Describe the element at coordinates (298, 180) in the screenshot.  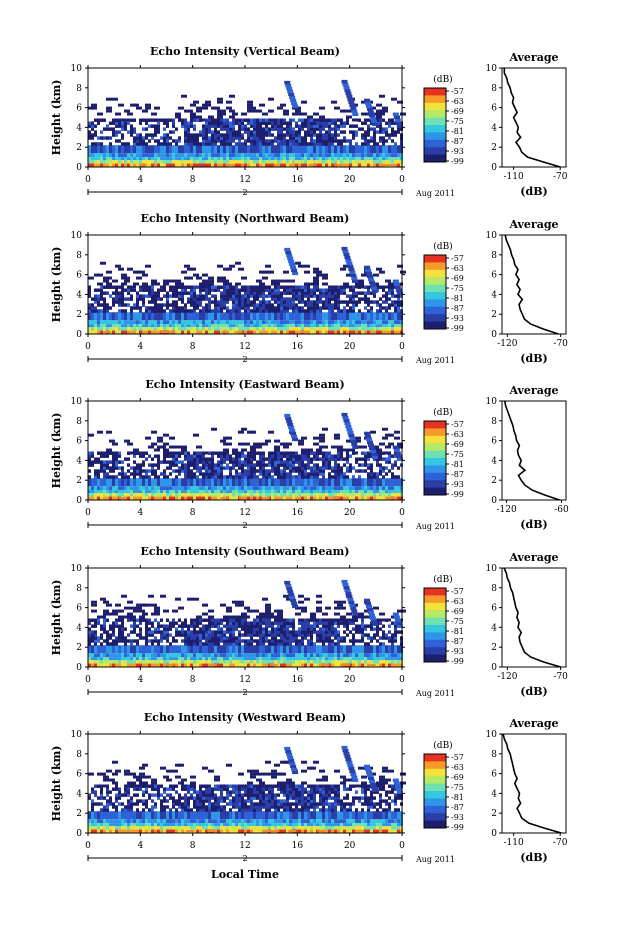
I see `x-tick-label: 16` at that location.